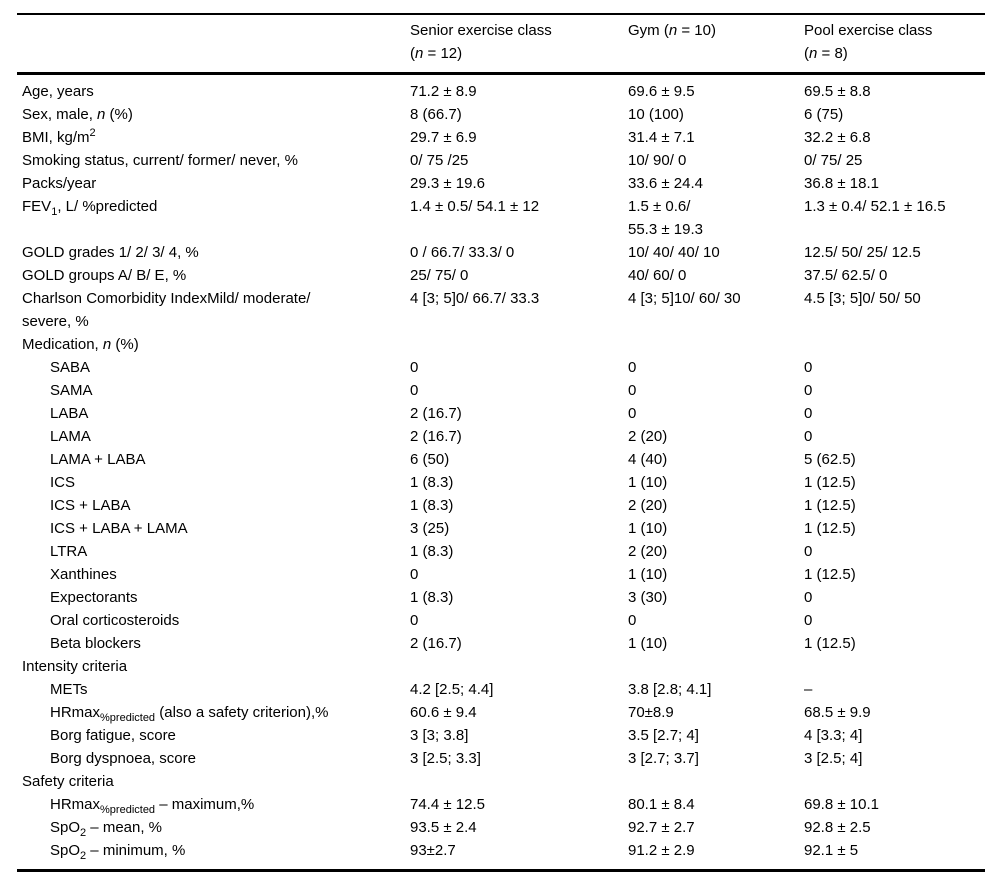 The height and width of the screenshot is (872, 1000). What do you see at coordinates (58, 91) in the screenshot?
I see `row-label: Age, years` at bounding box center [58, 91].